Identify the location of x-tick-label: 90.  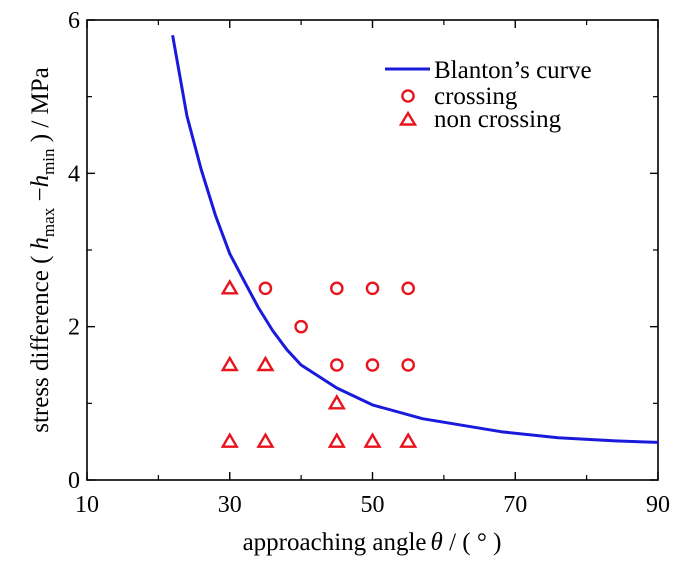
(658, 505).